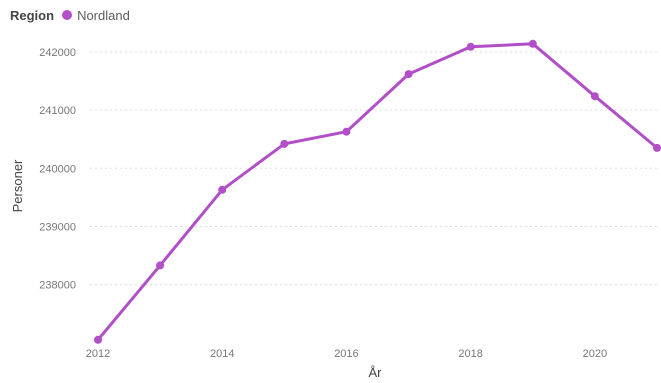  What do you see at coordinates (32, 15) in the screenshot?
I see `legend-title: Region` at bounding box center [32, 15].